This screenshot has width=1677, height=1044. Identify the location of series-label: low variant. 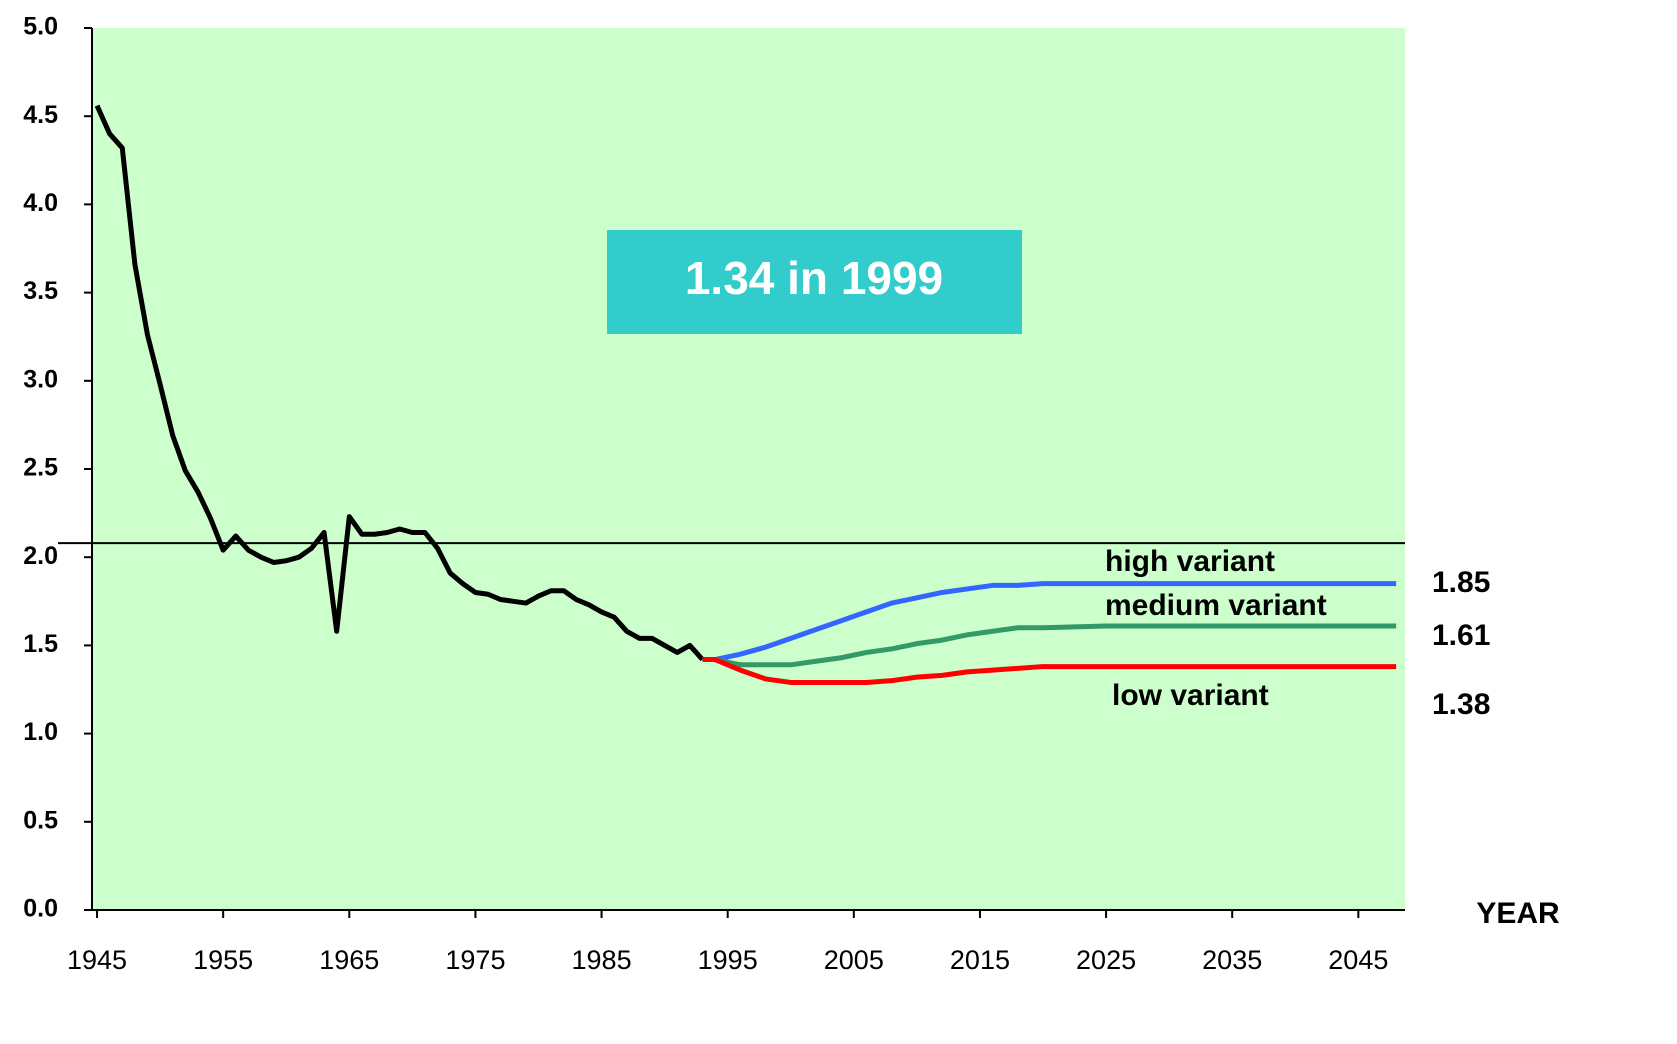
(1190, 695).